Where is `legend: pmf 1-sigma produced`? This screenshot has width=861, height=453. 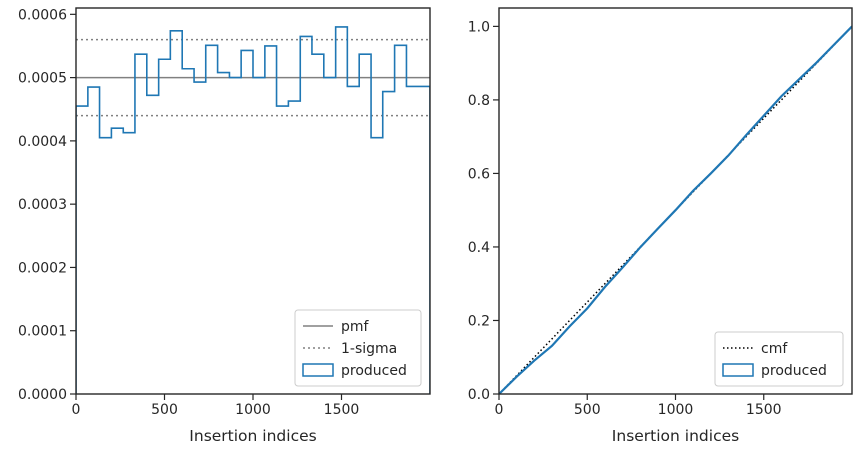 legend: pmf 1-sigma produced is located at coordinates (358, 348).